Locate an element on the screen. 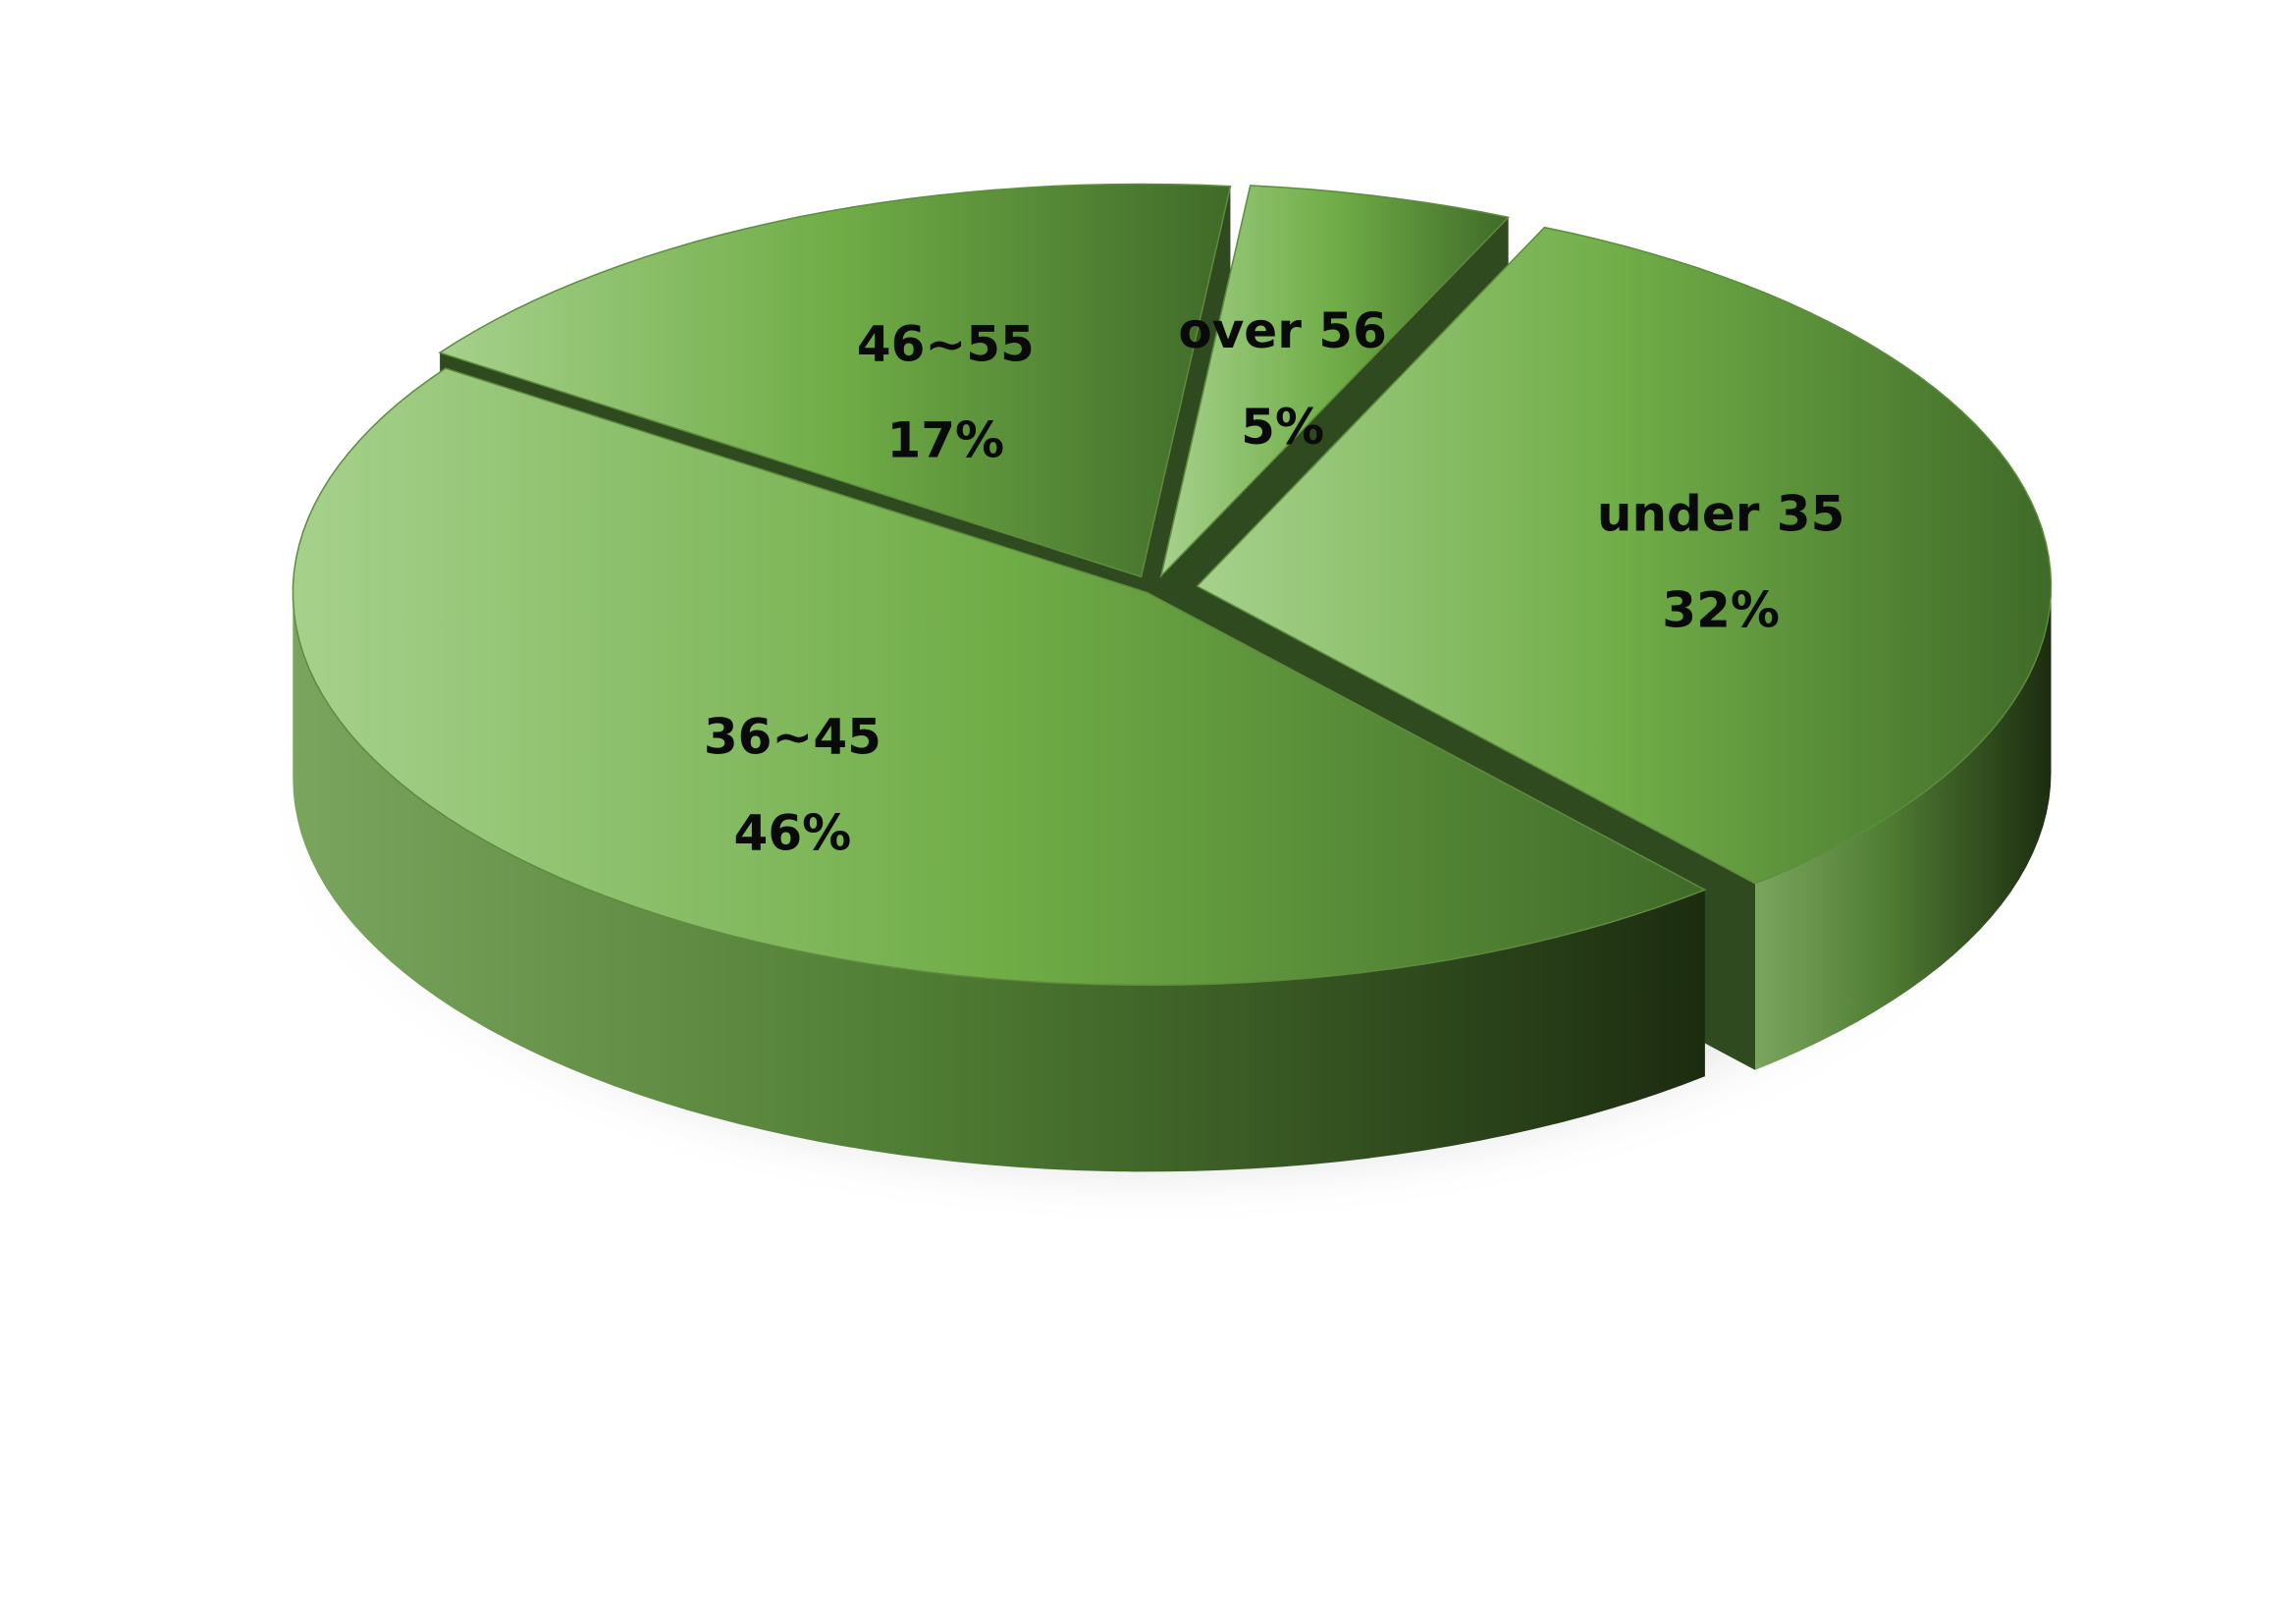 The height and width of the screenshot is (1624, 2296). data-label-percent: 32% is located at coordinates (1721, 610).